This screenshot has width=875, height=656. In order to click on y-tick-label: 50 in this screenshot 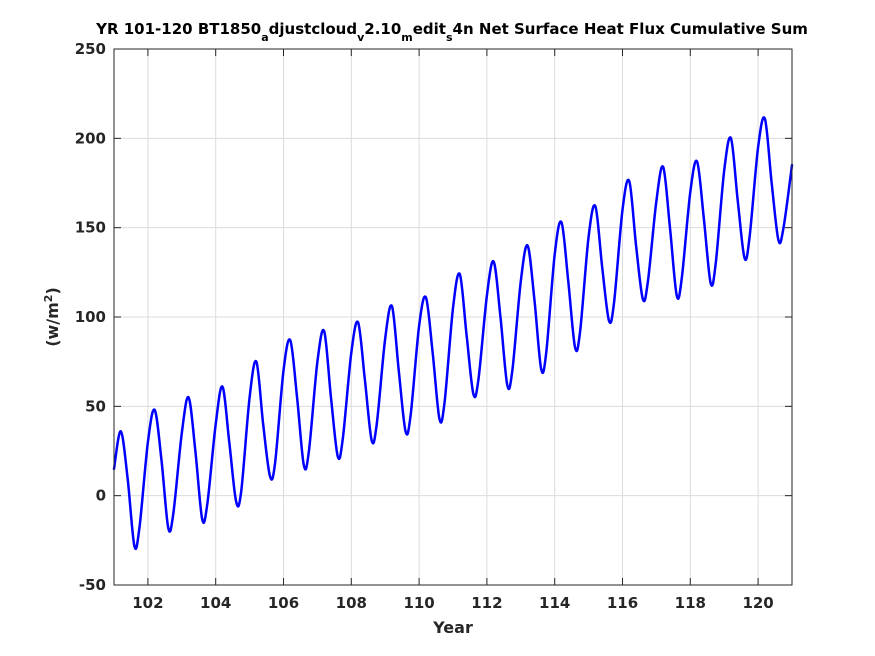, I will do `click(95, 406)`.